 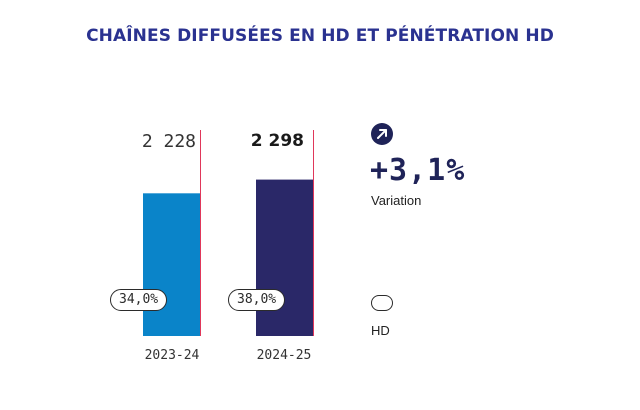 I want to click on arrow-up-right-icon, so click(x=382, y=134).